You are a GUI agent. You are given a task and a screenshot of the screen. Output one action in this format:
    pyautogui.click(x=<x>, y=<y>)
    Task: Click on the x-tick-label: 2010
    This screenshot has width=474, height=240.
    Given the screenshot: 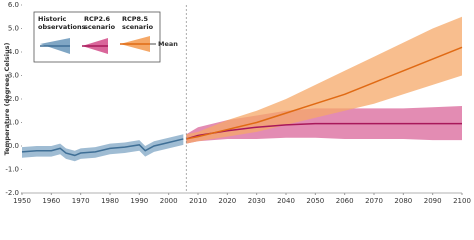 What is the action you would take?
    pyautogui.click(x=198, y=201)
    